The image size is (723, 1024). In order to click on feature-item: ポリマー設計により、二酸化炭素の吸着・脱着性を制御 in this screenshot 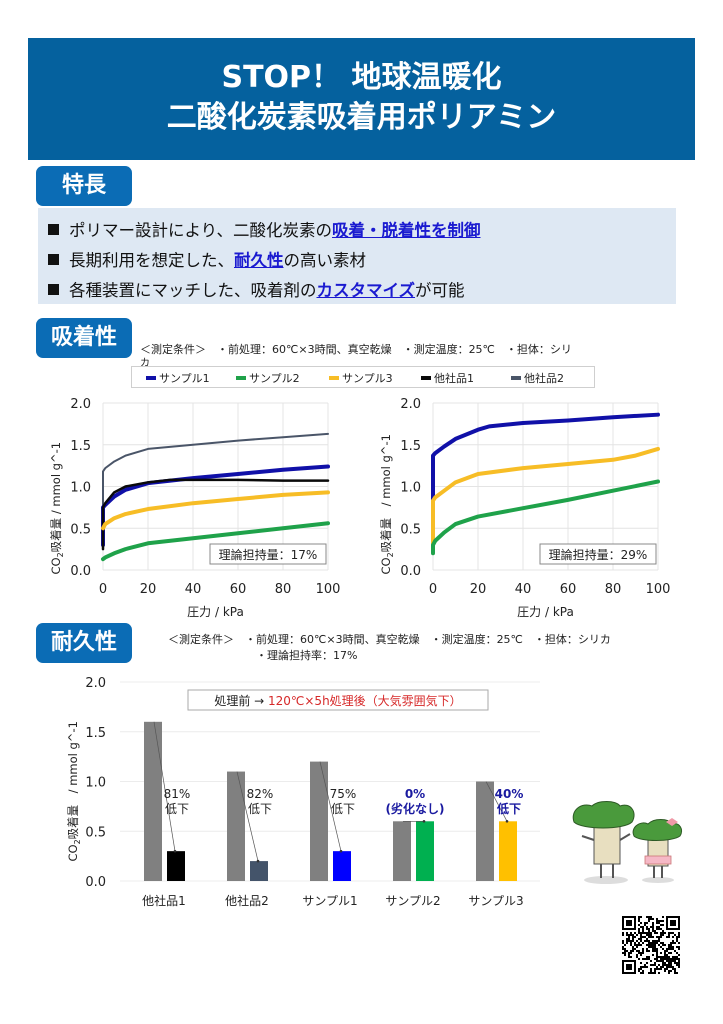, I will do `click(264, 229)`.